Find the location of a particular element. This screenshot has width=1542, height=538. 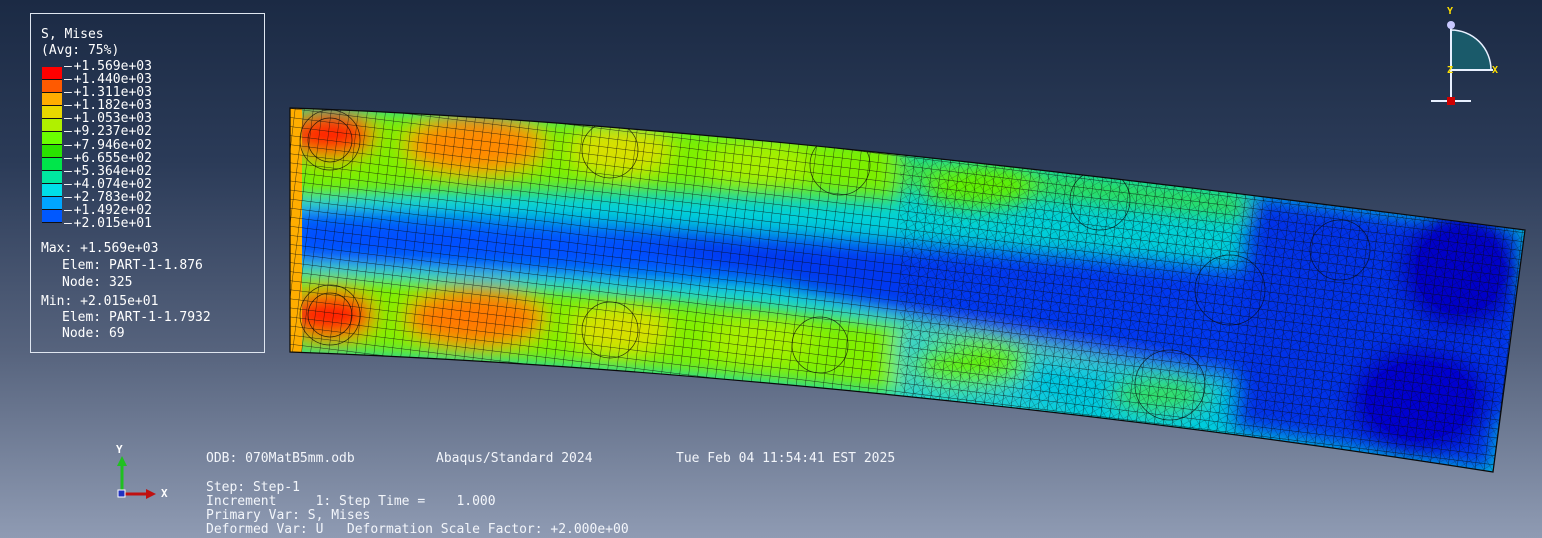

legend-value: +2.015e+01 is located at coordinates (108, 223).